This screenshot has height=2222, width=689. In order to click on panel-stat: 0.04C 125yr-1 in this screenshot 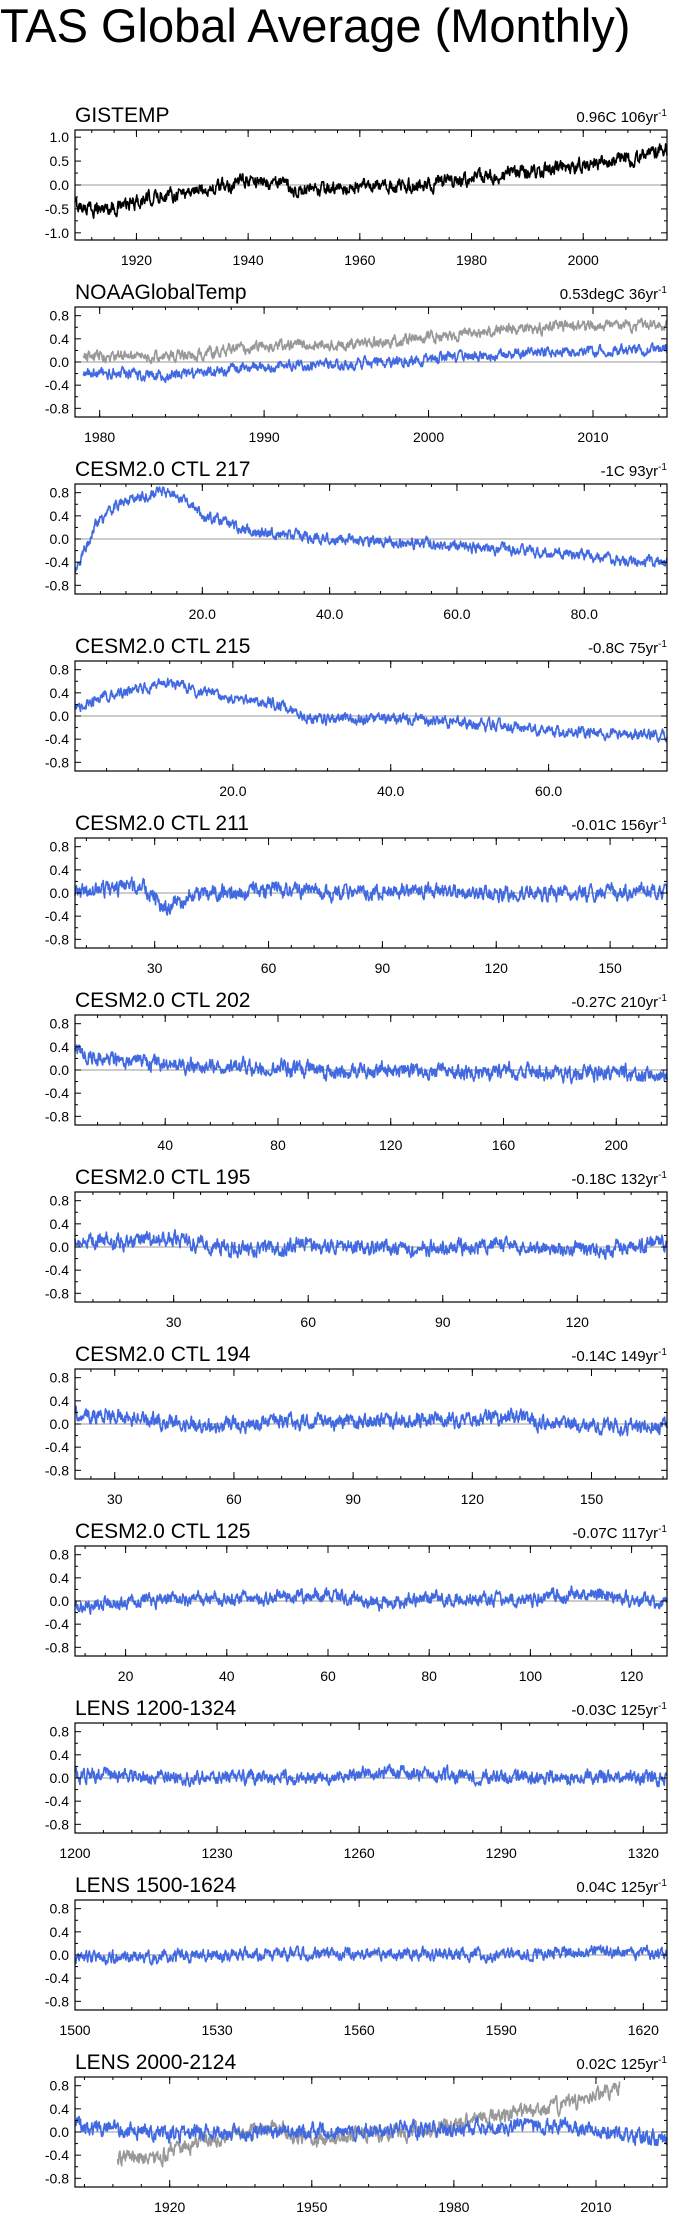, I will do `click(621, 1887)`.